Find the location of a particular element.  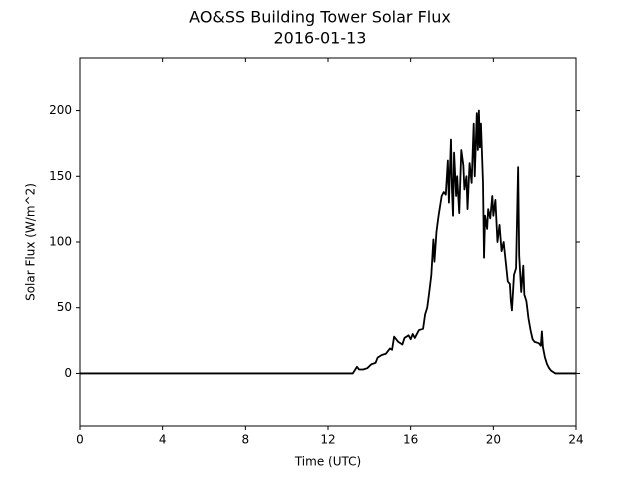

x-tick-label: 0 is located at coordinates (80, 440).